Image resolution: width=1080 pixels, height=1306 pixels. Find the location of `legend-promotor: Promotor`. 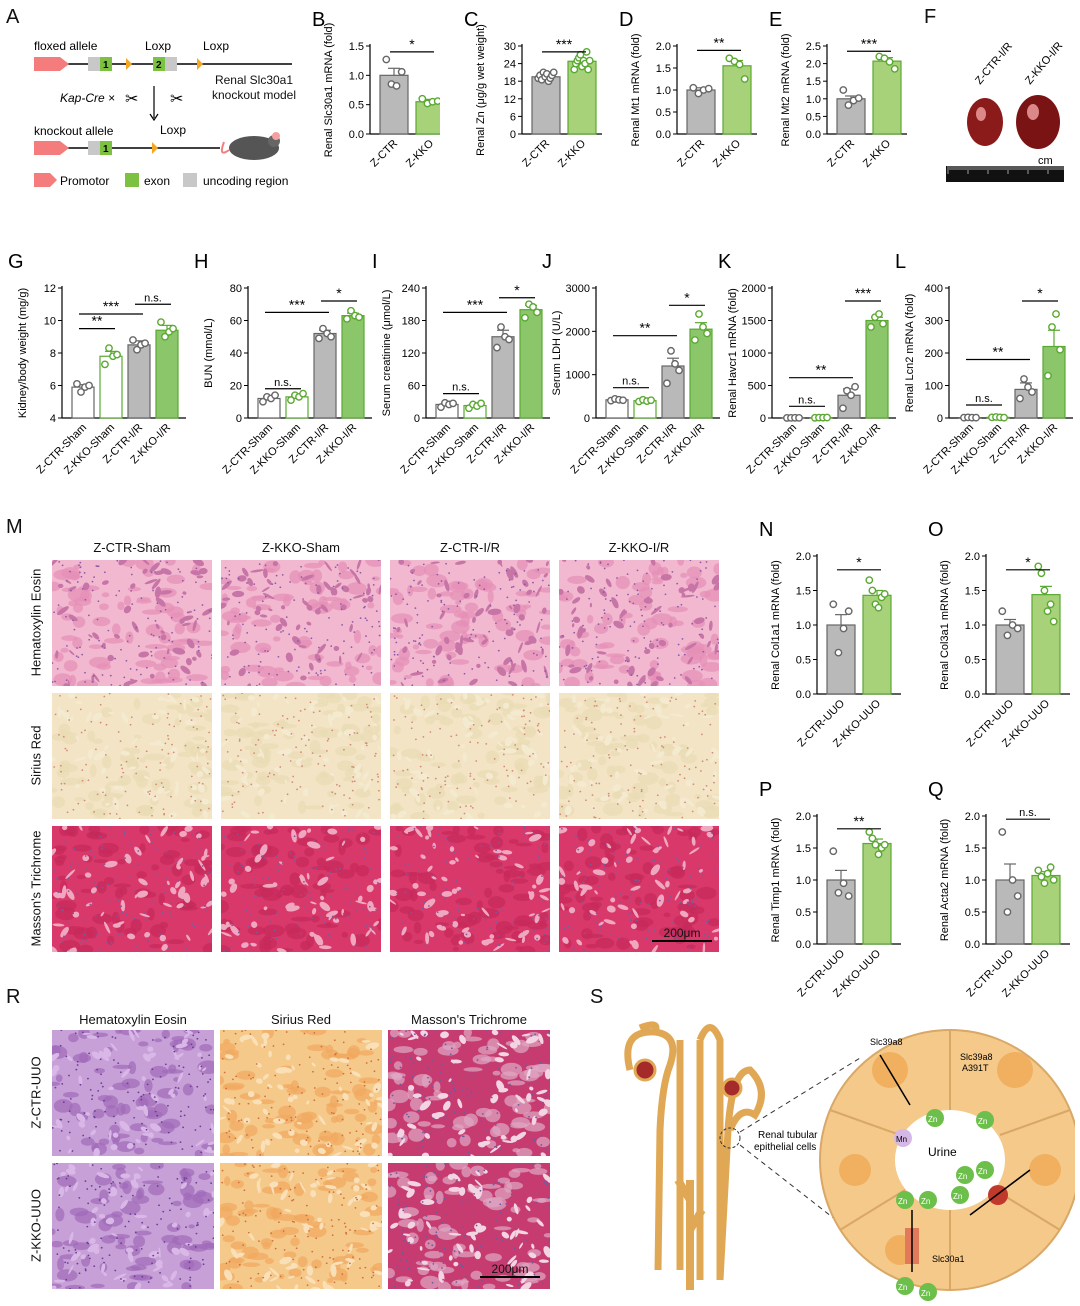

legend-promotor: Promotor is located at coordinates (84, 181).